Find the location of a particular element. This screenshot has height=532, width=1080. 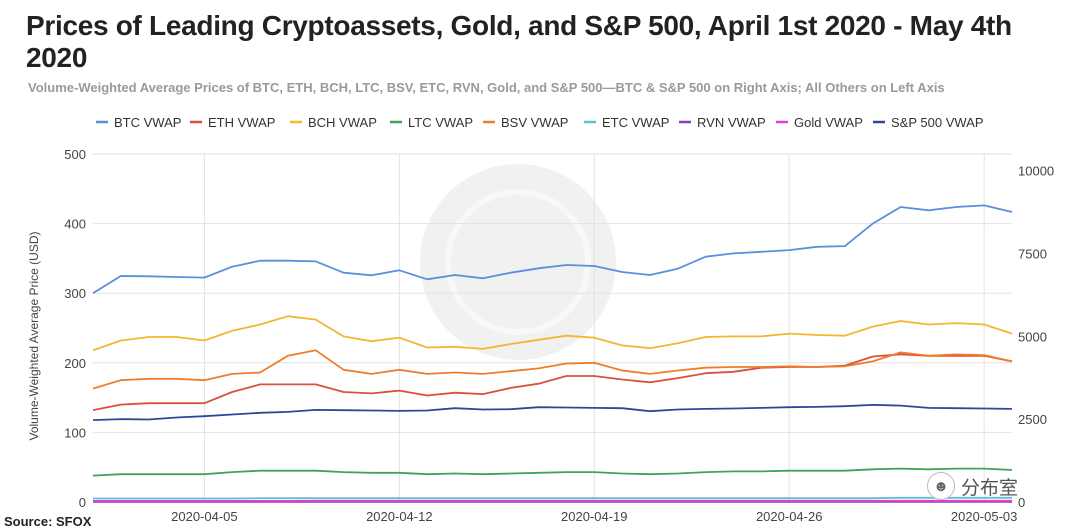

y-right-tick-label: 0 is located at coordinates (1021, 502).